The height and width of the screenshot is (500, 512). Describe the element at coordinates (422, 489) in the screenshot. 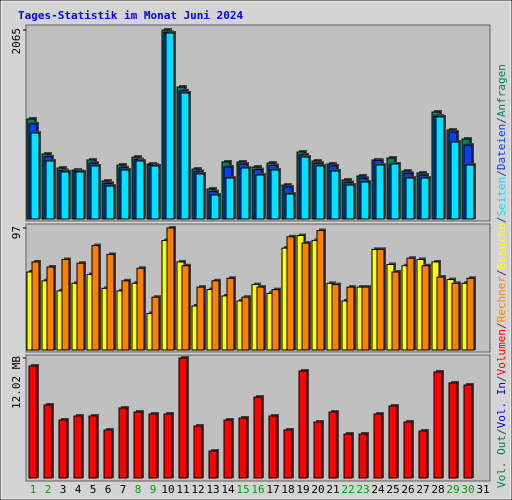

I see `x-tick-label: 27` at that location.